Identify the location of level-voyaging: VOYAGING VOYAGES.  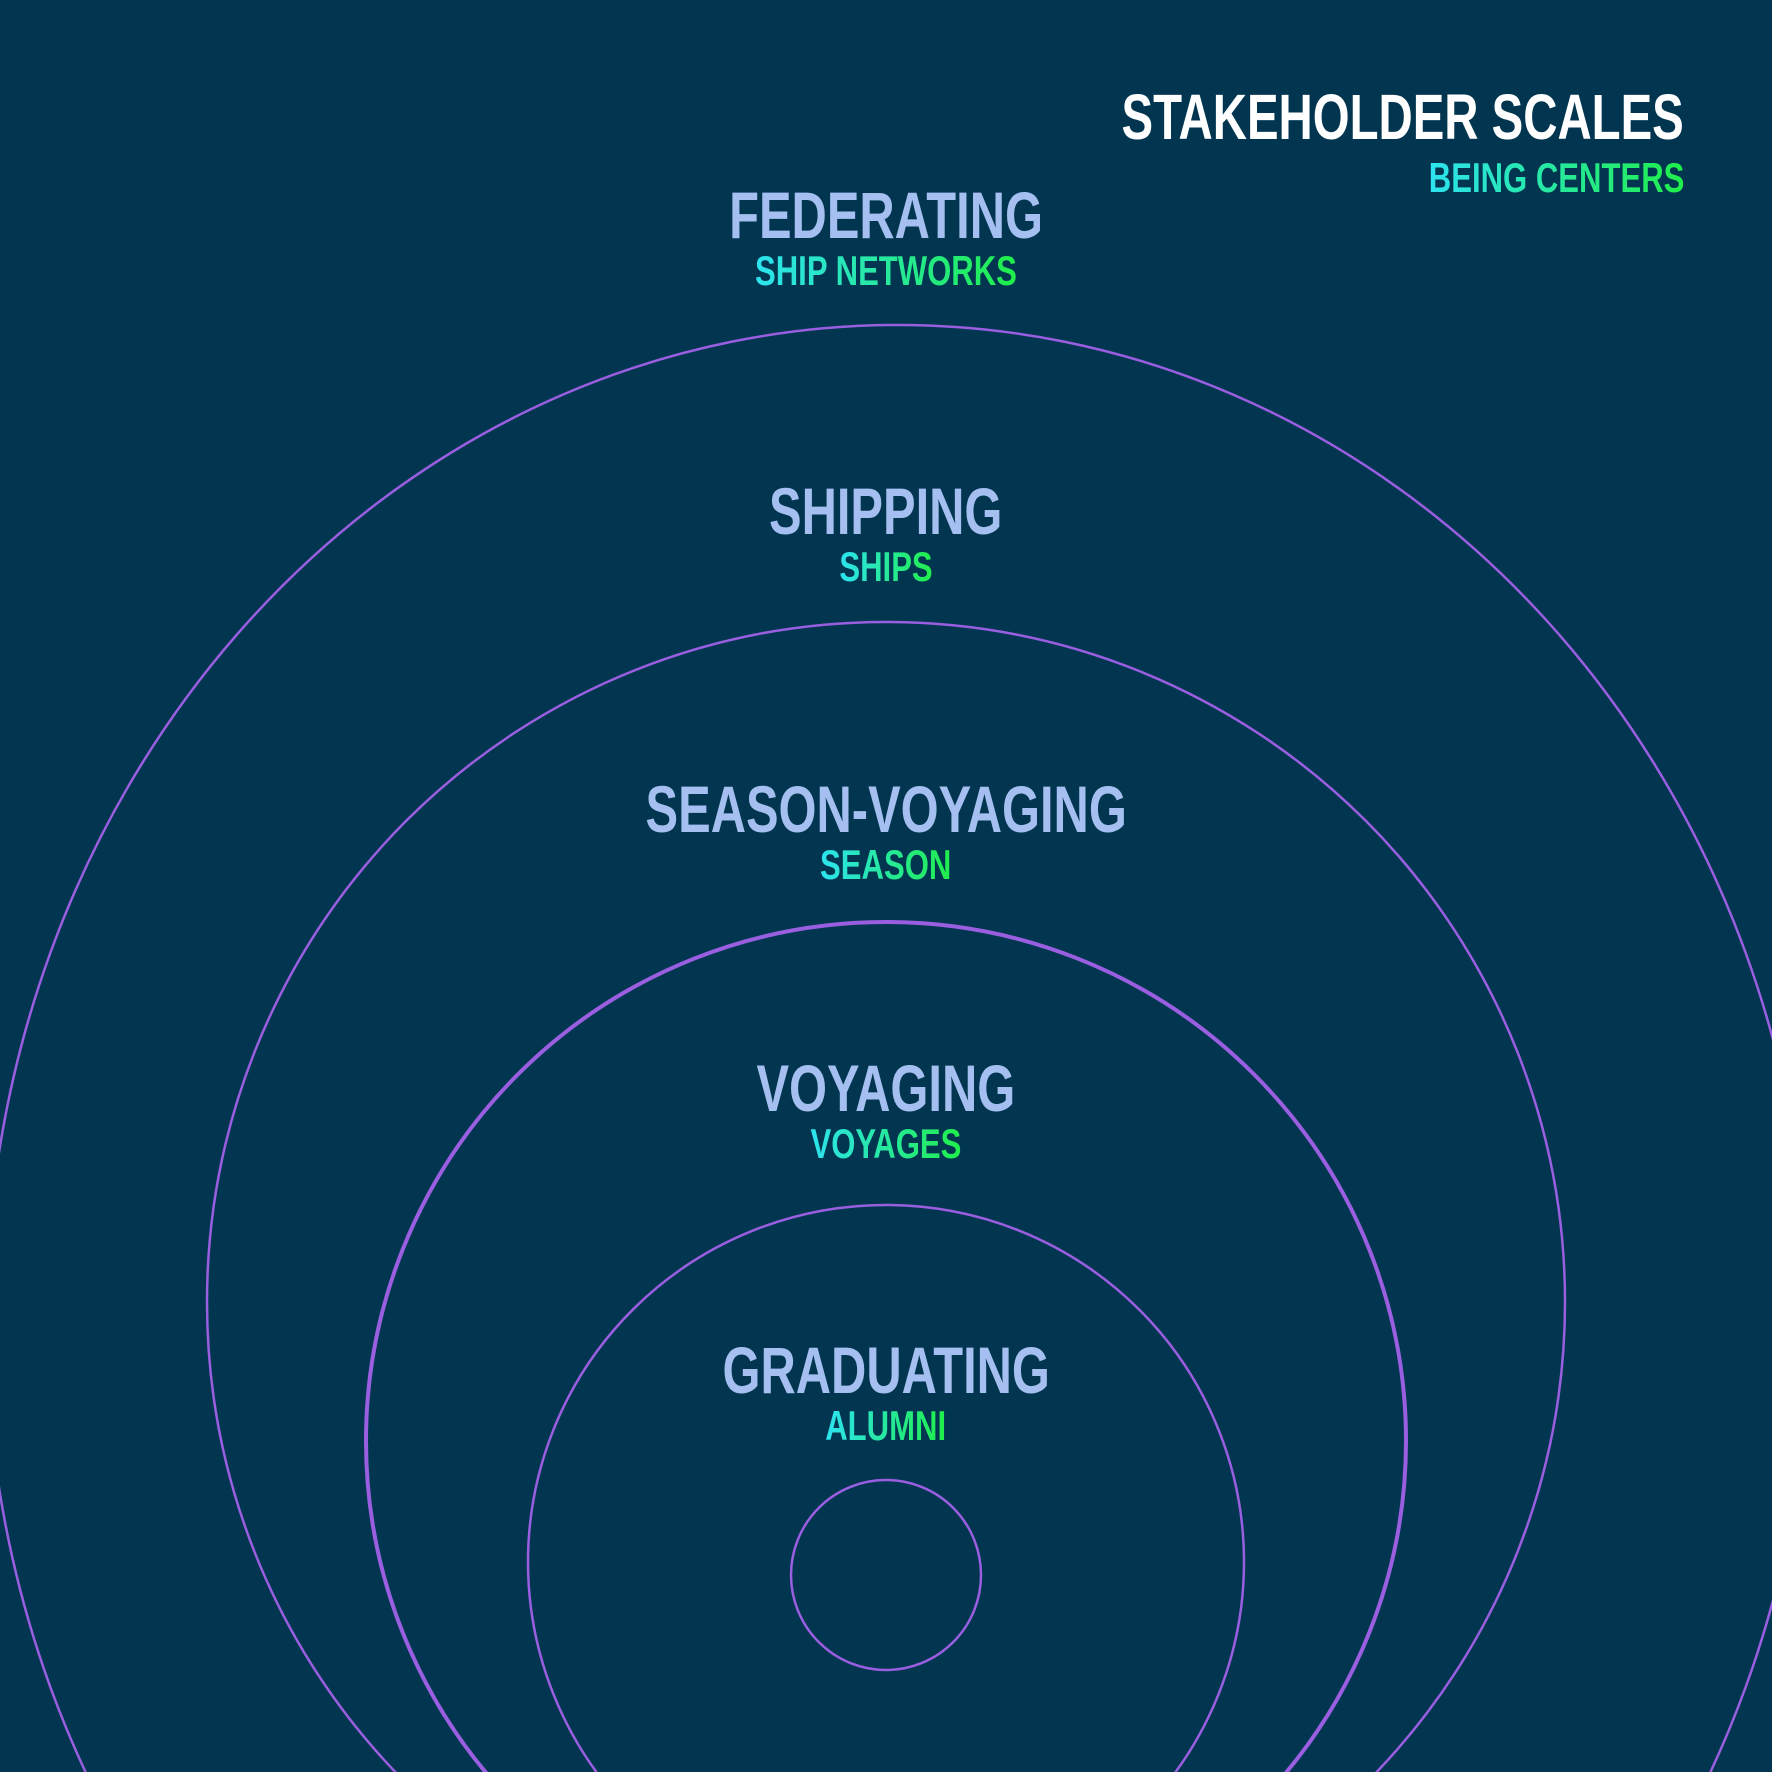
(886, 1111).